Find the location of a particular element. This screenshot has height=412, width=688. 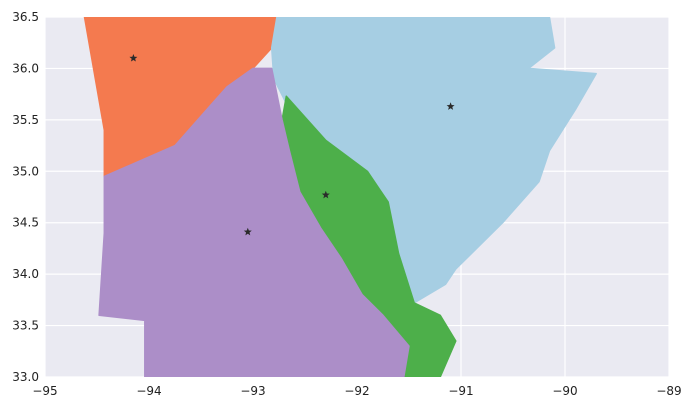

y-tick-label-0: 33.0 is located at coordinates (25, 377).